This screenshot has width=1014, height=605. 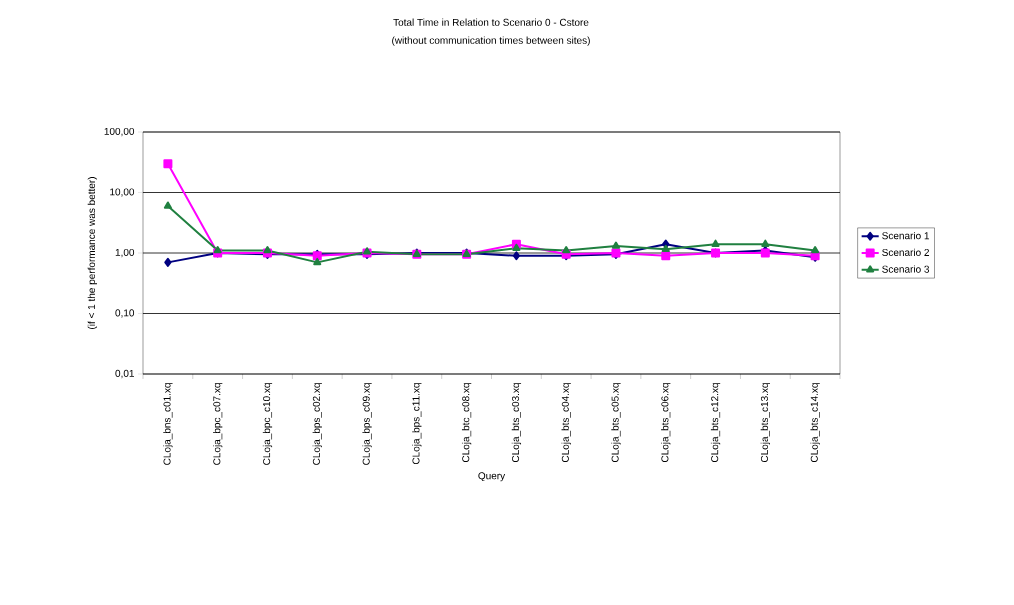 What do you see at coordinates (491, 41) in the screenshot?
I see `chart-subtitle: (without communication times between sites)` at bounding box center [491, 41].